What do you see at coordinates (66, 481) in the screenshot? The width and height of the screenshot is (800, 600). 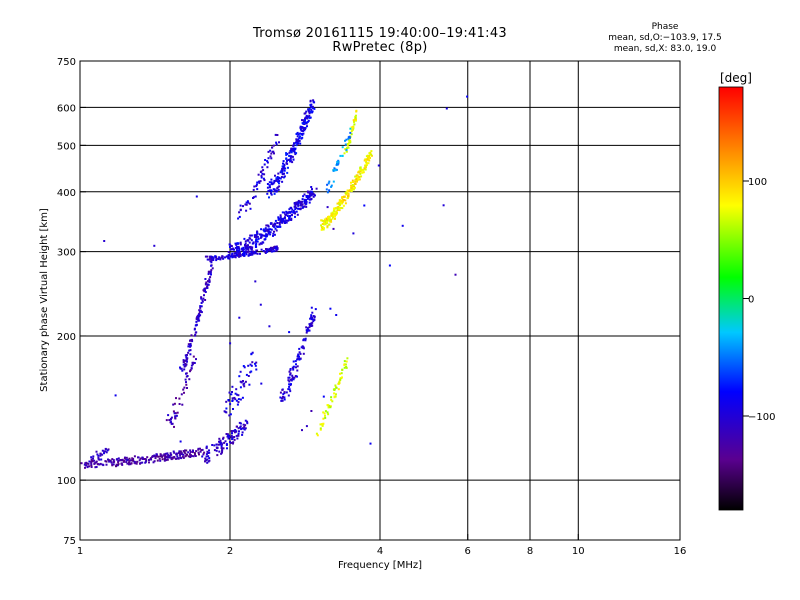 I see `y-tick-label: 100` at bounding box center [66, 481].